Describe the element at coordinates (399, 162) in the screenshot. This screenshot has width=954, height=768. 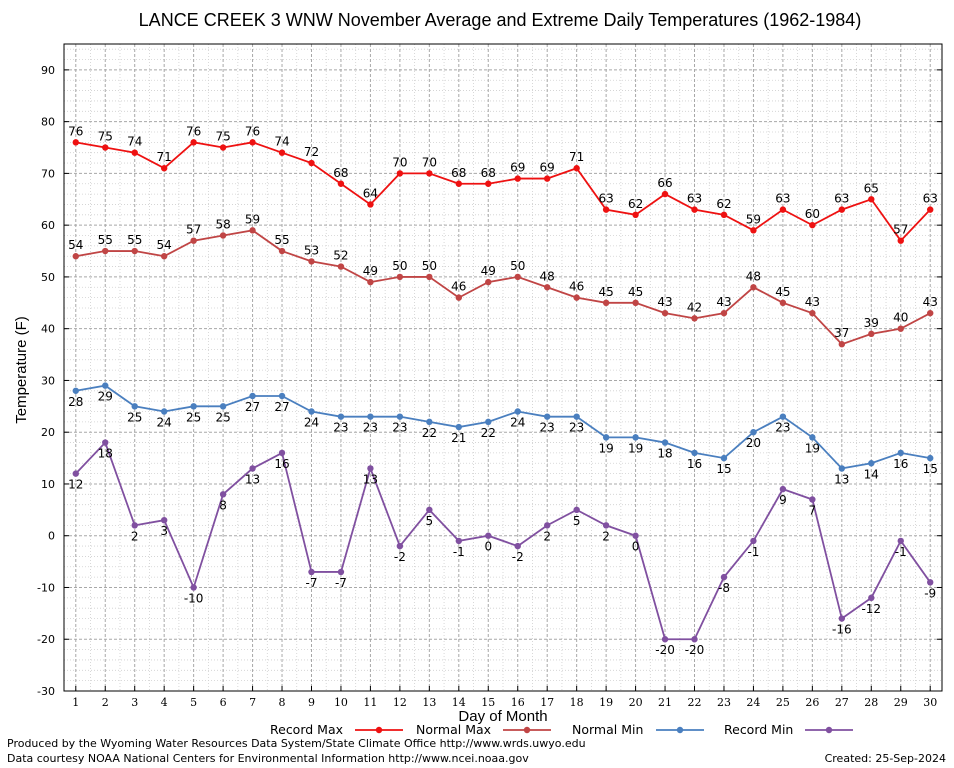
I see `data-label: 70` at that location.